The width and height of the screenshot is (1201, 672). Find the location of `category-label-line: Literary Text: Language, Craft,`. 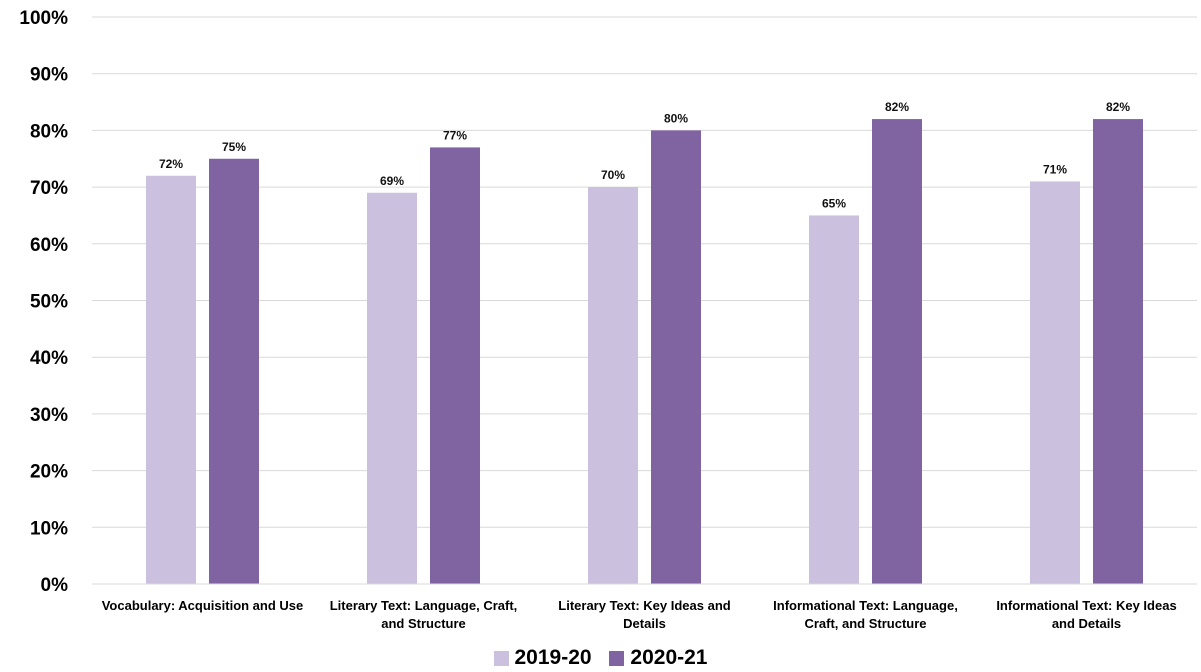

category-label-line: Literary Text: Language, Craft, is located at coordinates (423, 605).